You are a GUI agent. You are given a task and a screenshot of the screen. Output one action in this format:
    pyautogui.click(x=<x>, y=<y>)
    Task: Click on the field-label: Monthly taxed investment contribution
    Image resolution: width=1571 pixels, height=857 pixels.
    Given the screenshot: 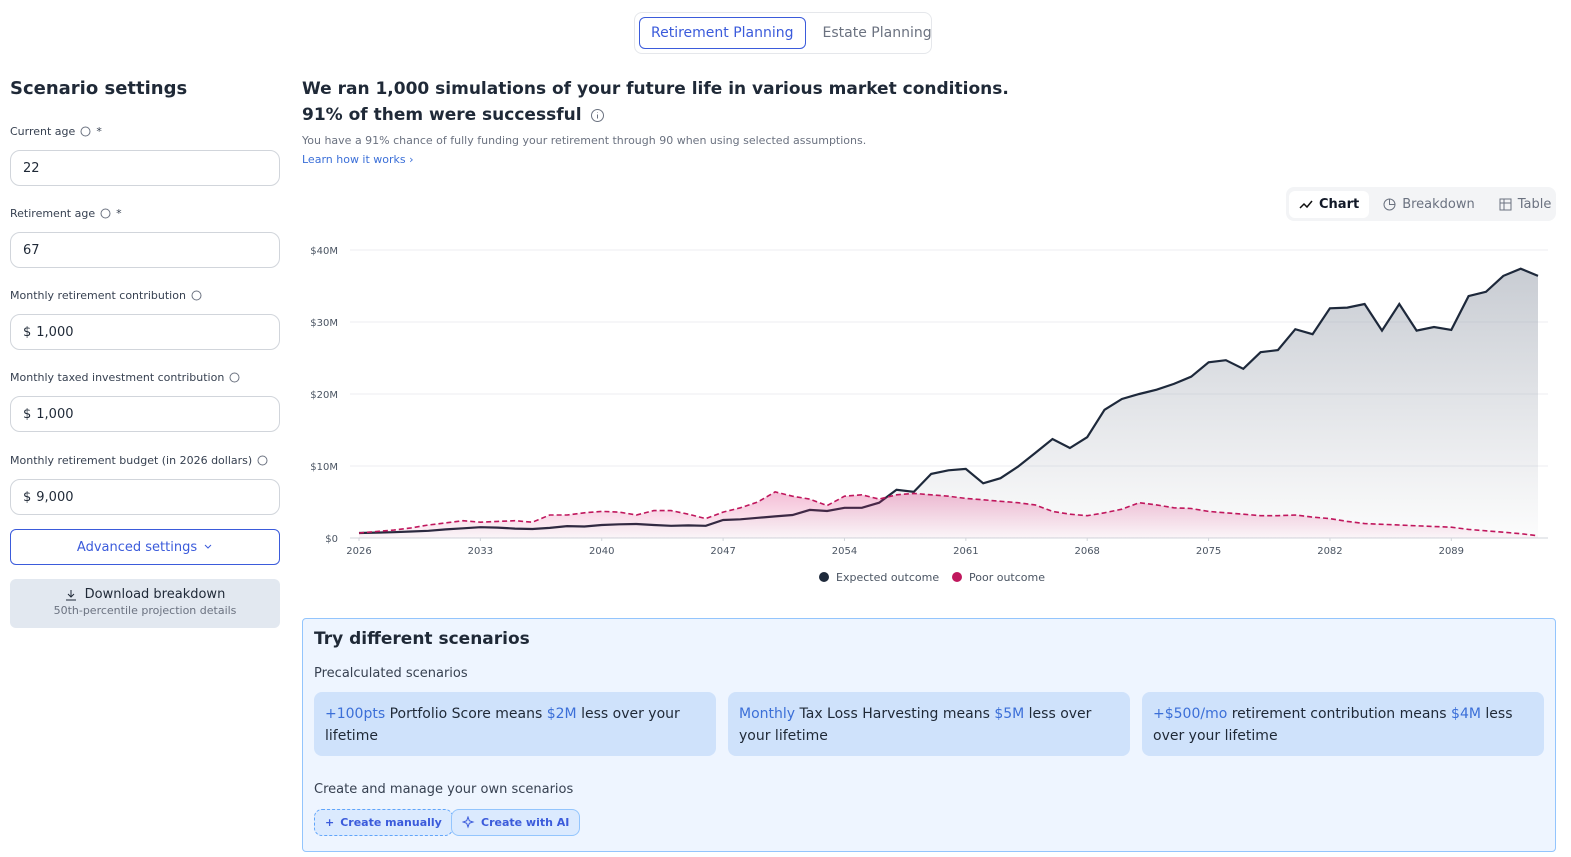 What is the action you would take?
    pyautogui.click(x=125, y=377)
    